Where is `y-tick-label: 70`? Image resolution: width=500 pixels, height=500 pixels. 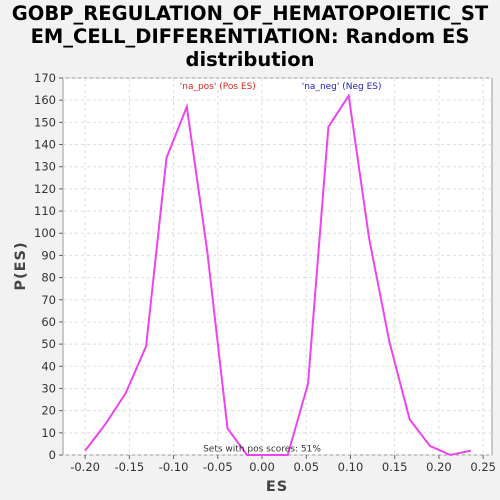
y-tick-label: 70 is located at coordinates (48, 300).